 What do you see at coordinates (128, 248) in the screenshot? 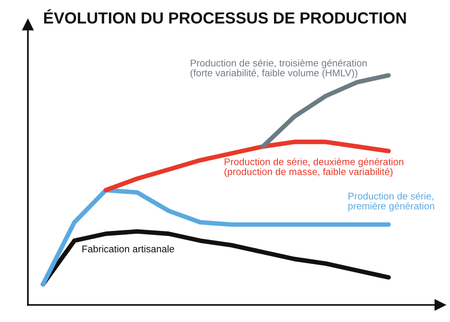
I see `series-label: Fabrication artisanale` at bounding box center [128, 248].